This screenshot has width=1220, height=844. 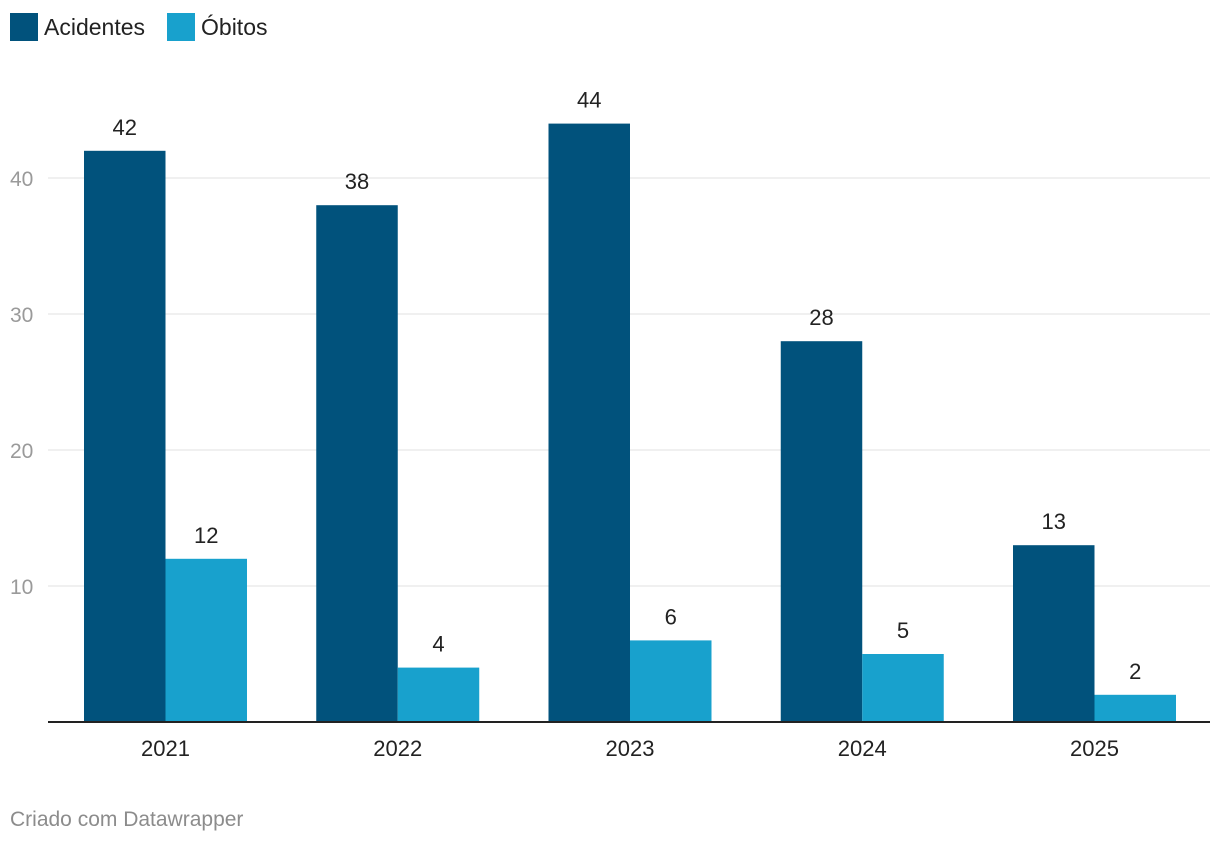 I want to click on y-tick-label: 40, so click(x=21, y=179).